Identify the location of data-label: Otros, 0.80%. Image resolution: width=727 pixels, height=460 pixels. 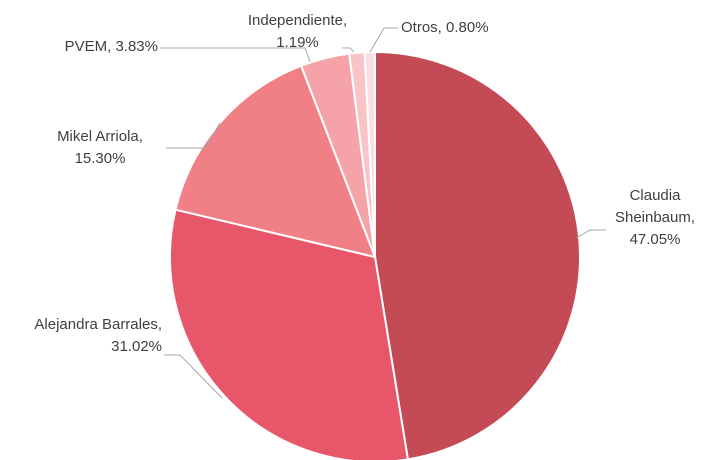
(445, 27).